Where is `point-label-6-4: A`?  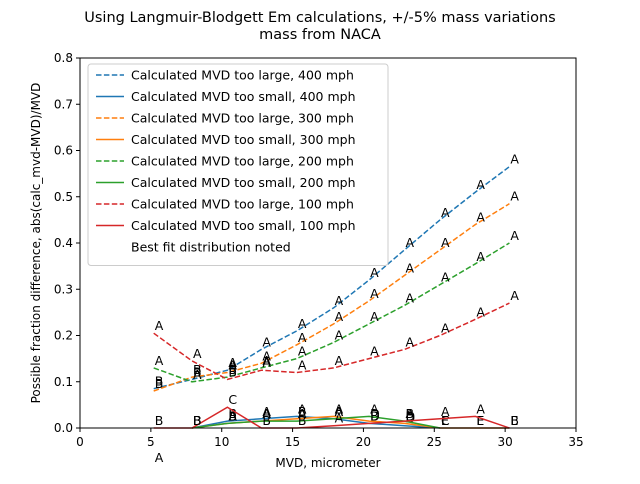 point-label-6-4: A is located at coordinates (302, 365).